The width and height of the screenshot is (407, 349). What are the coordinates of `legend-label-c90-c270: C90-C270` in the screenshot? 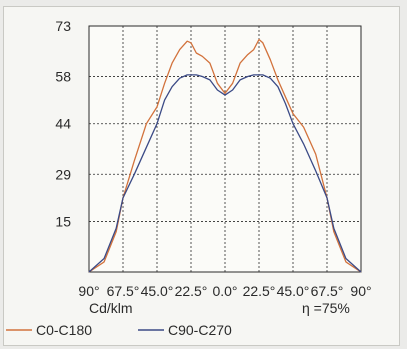 It's located at (200, 330).